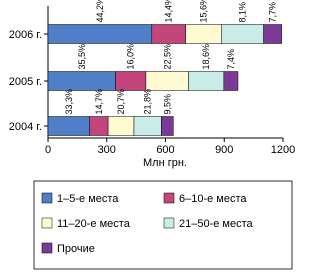  What do you see at coordinates (273, 12) in the screenshot?
I see `share-label: 7,7%` at bounding box center [273, 12].